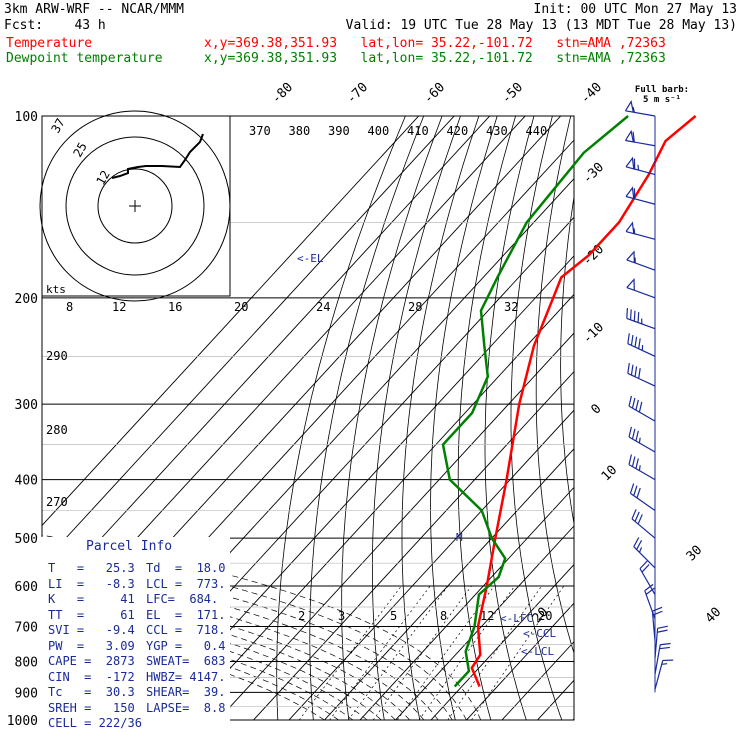  Describe the element at coordinates (393, 616) in the screenshot. I see `mixing-ratio-label: 5` at that location.